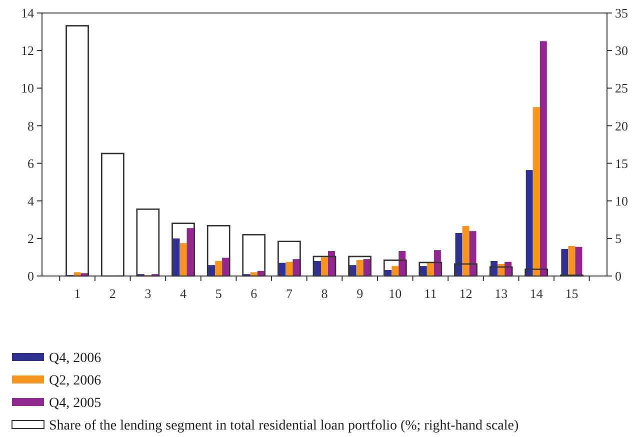  I want to click on y2-tick-label: 0, so click(618, 276).